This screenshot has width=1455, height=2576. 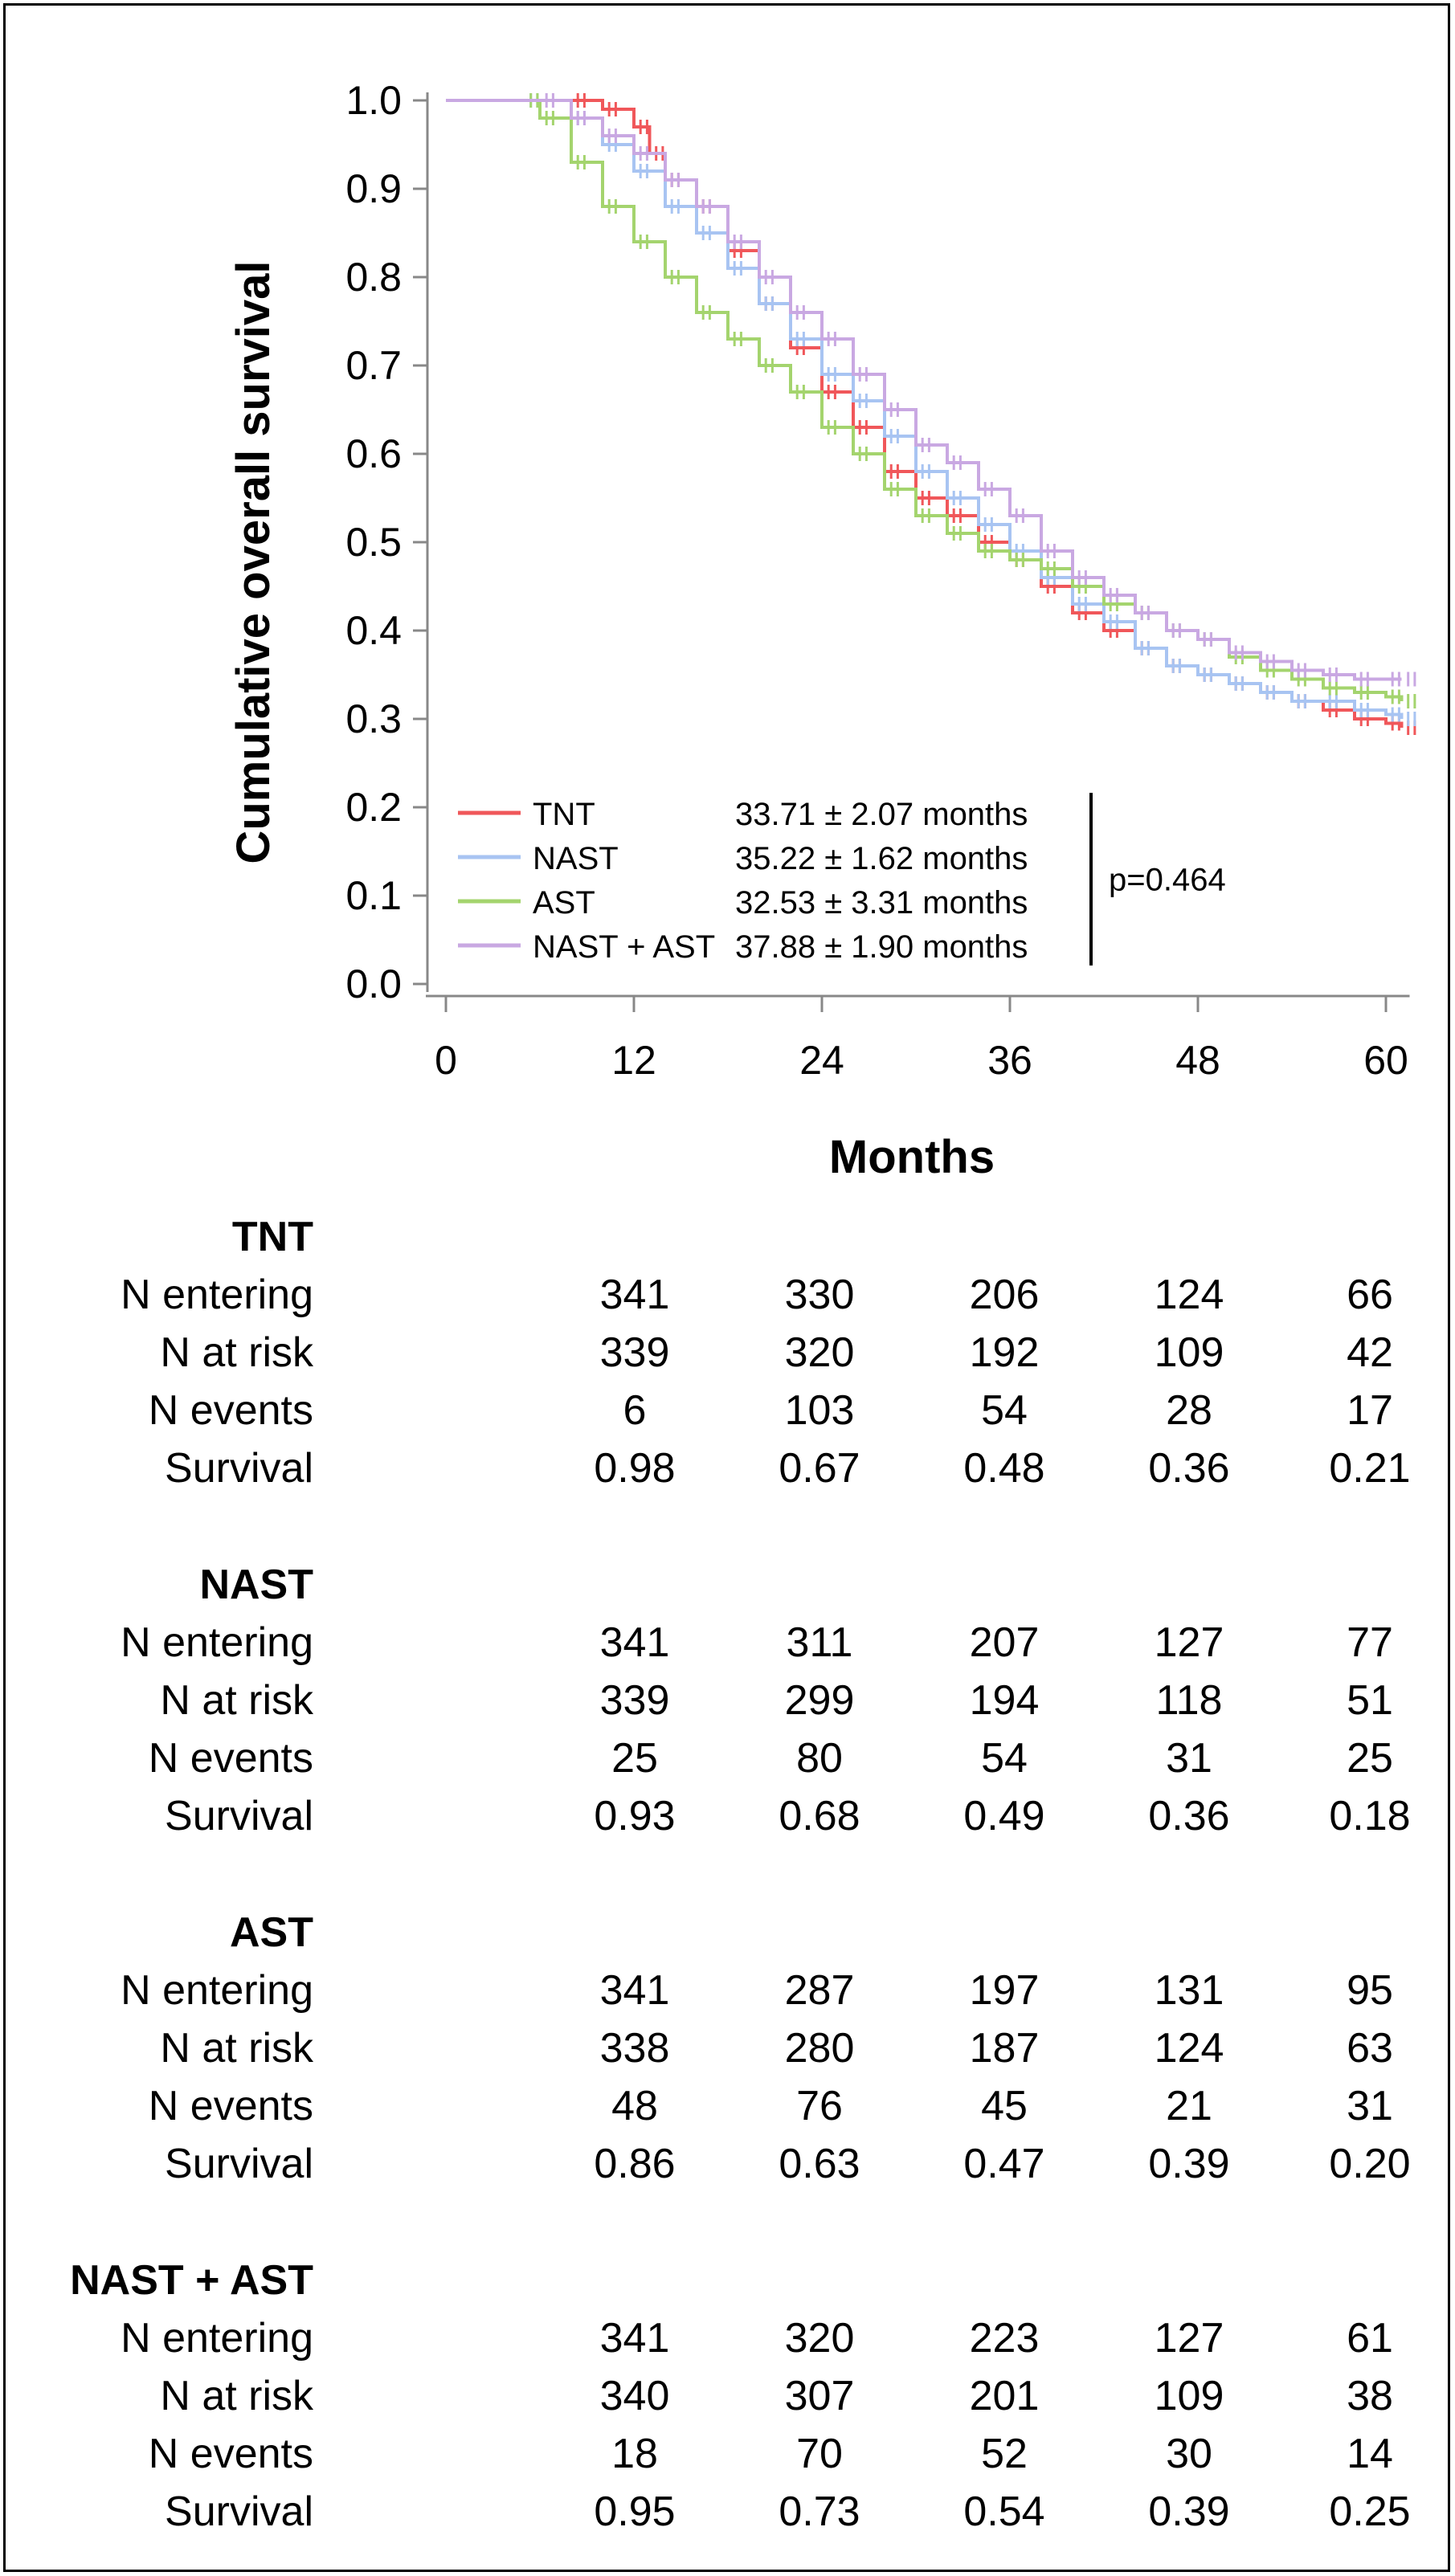 What do you see at coordinates (373, 807) in the screenshot?
I see `y-tick-label: 0.2` at bounding box center [373, 807].